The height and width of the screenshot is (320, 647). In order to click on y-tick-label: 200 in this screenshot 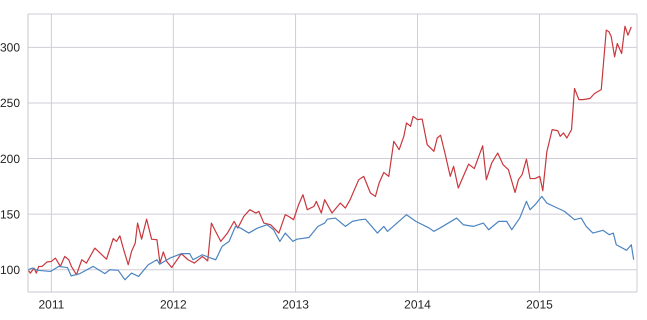, I will do `click(10, 159)`.